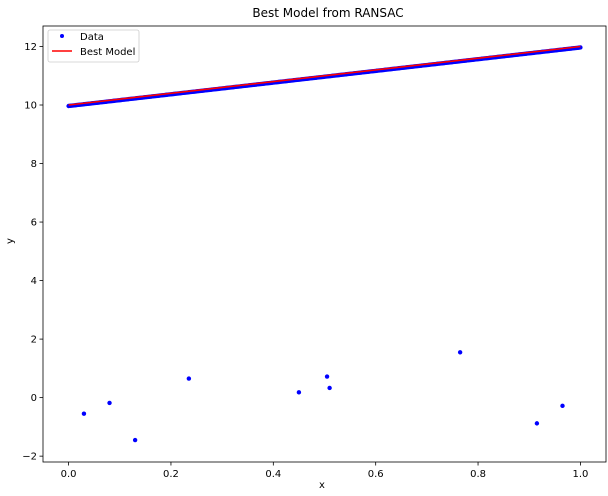  What do you see at coordinates (580, 474) in the screenshot?
I see `x-tick-label: 1.0` at bounding box center [580, 474].